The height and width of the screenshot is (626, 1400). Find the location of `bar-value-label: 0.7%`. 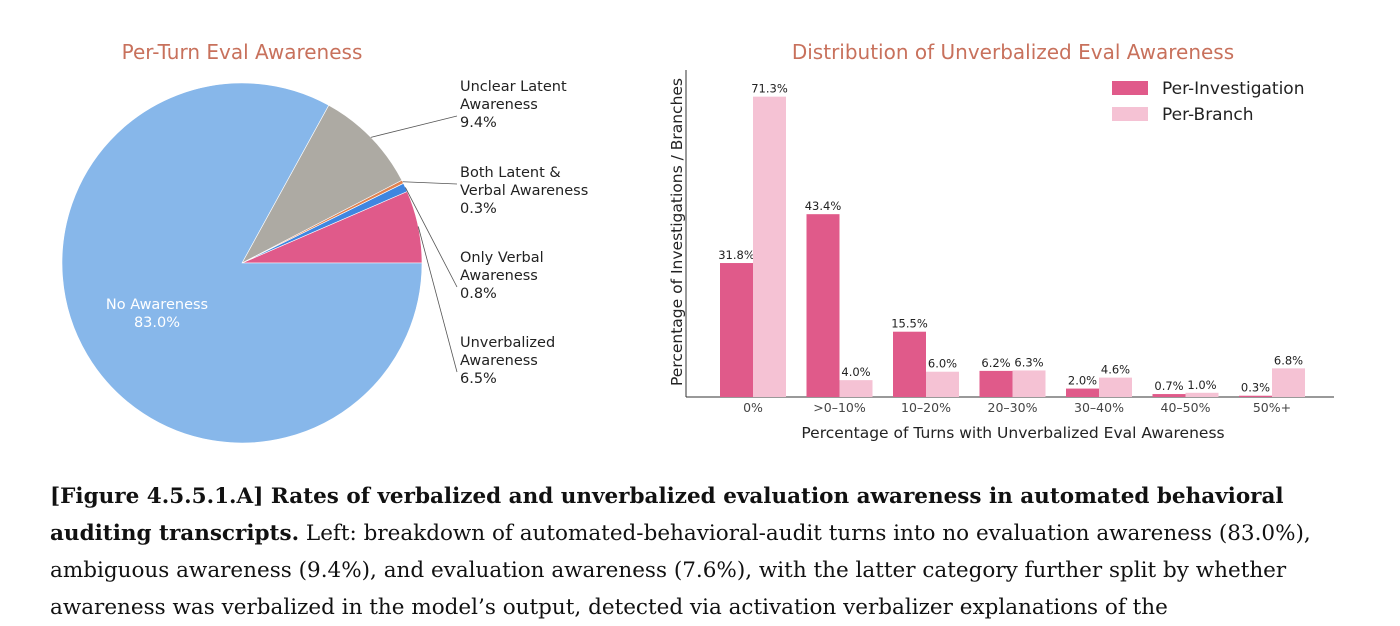

bar-value-label: 0.7% is located at coordinates (1168, 386).